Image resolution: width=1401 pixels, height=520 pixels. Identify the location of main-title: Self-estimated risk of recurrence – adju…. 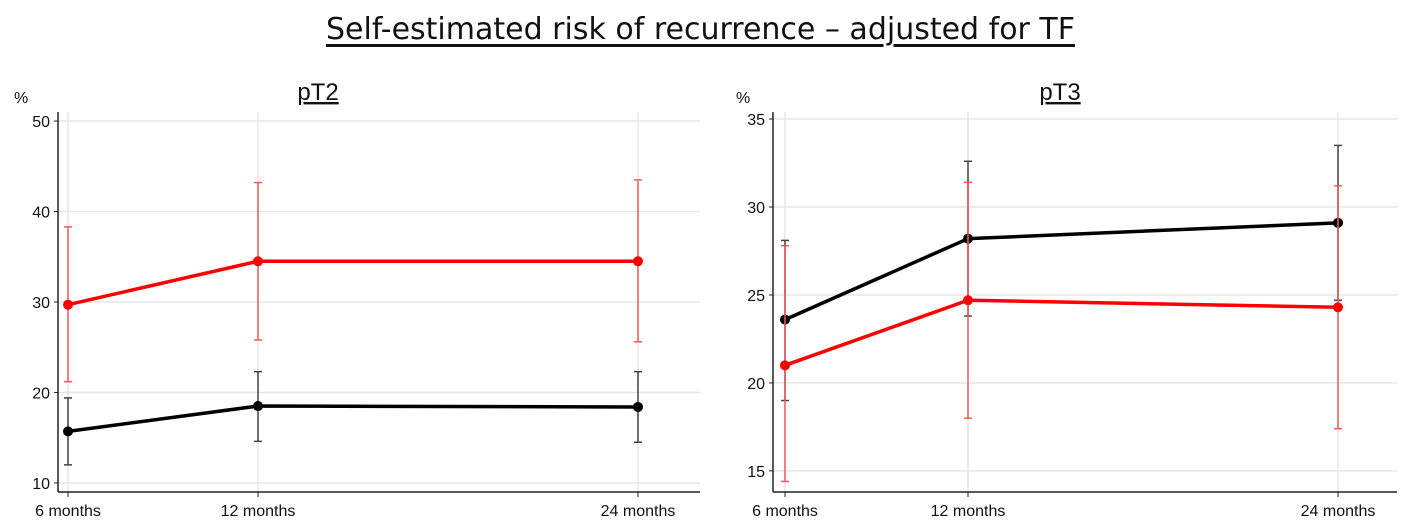
(700, 29).